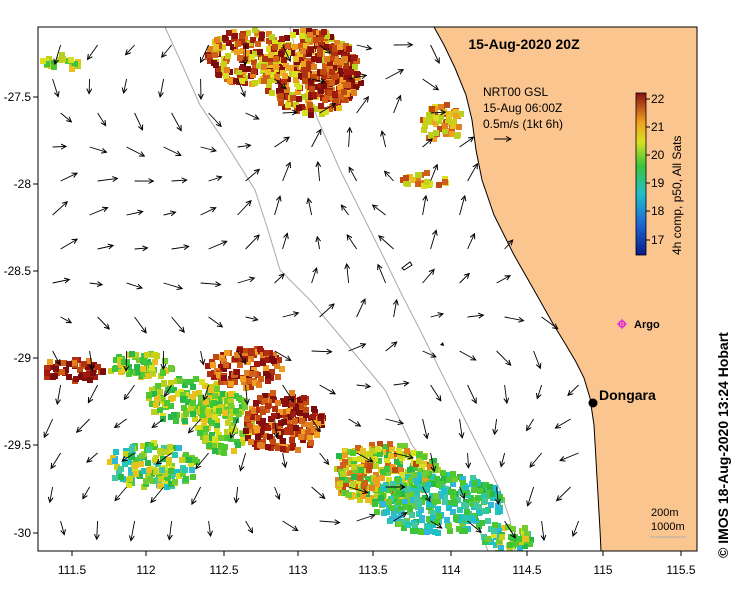  Describe the element at coordinates (72, 570) in the screenshot. I see `x-tick-label: 111.5` at that location.